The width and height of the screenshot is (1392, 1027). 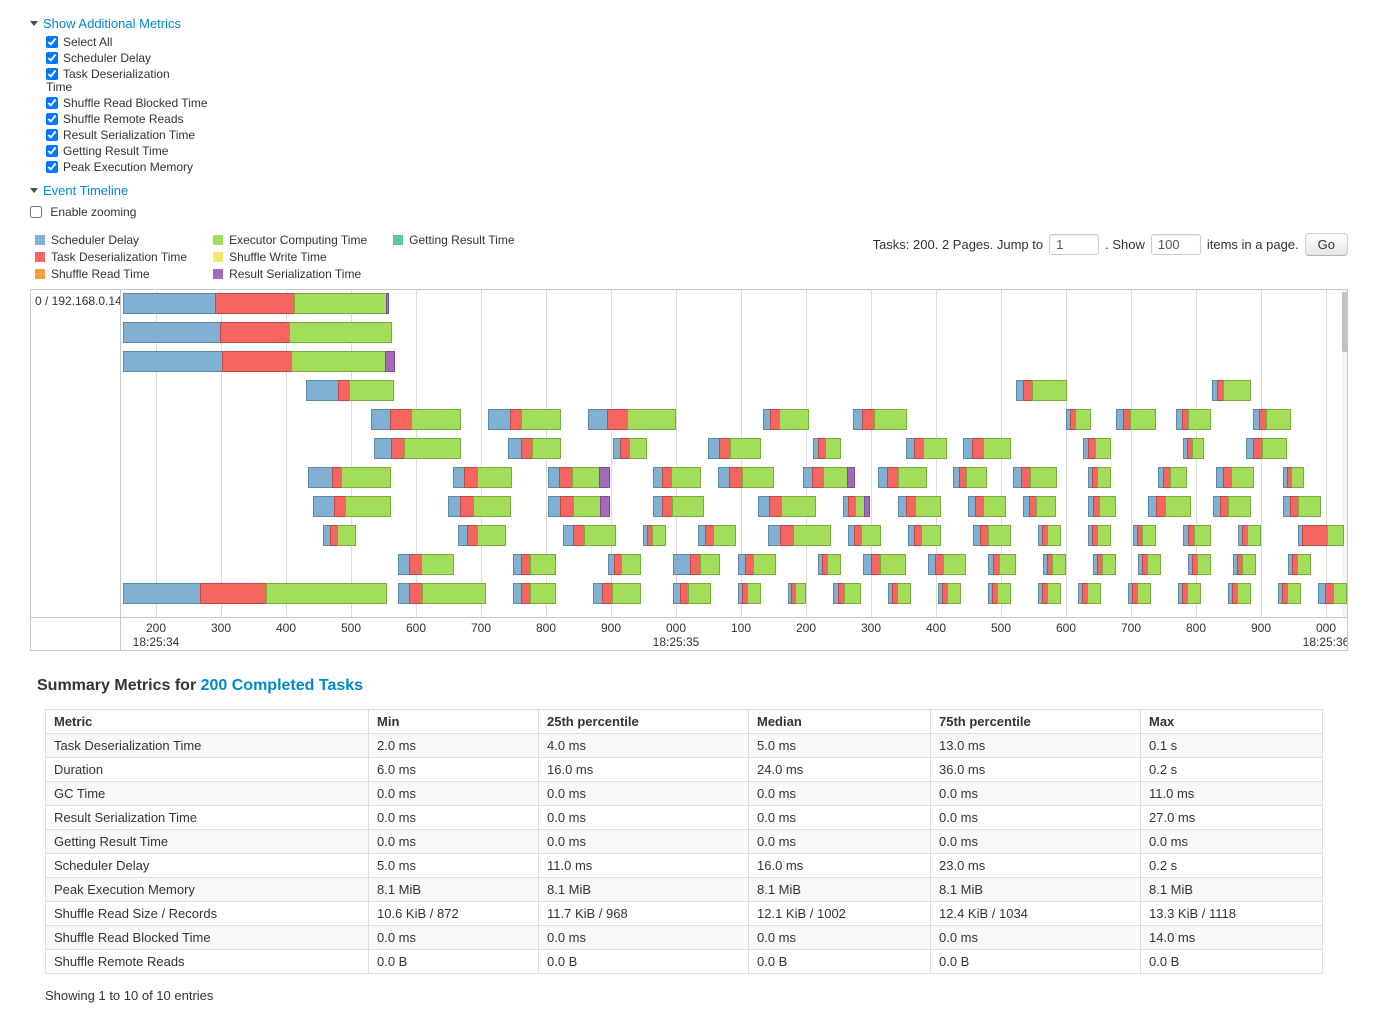 I want to click on metric-checkbox-item: Scheduler Delay, so click(x=699, y=58).